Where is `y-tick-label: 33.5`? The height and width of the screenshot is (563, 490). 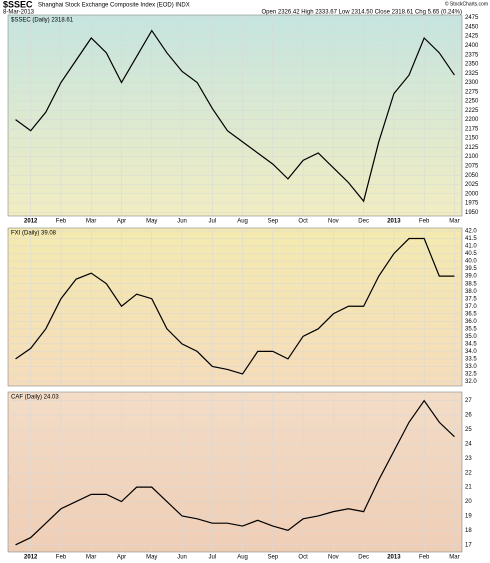 y-tick-label: 33.5 is located at coordinates (471, 359).